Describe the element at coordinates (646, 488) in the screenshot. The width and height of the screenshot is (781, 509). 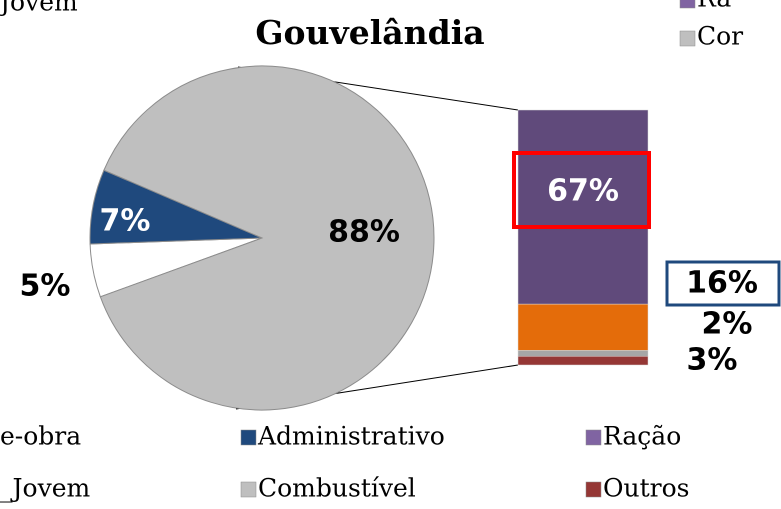
I see `legend-label: Outros` at that location.